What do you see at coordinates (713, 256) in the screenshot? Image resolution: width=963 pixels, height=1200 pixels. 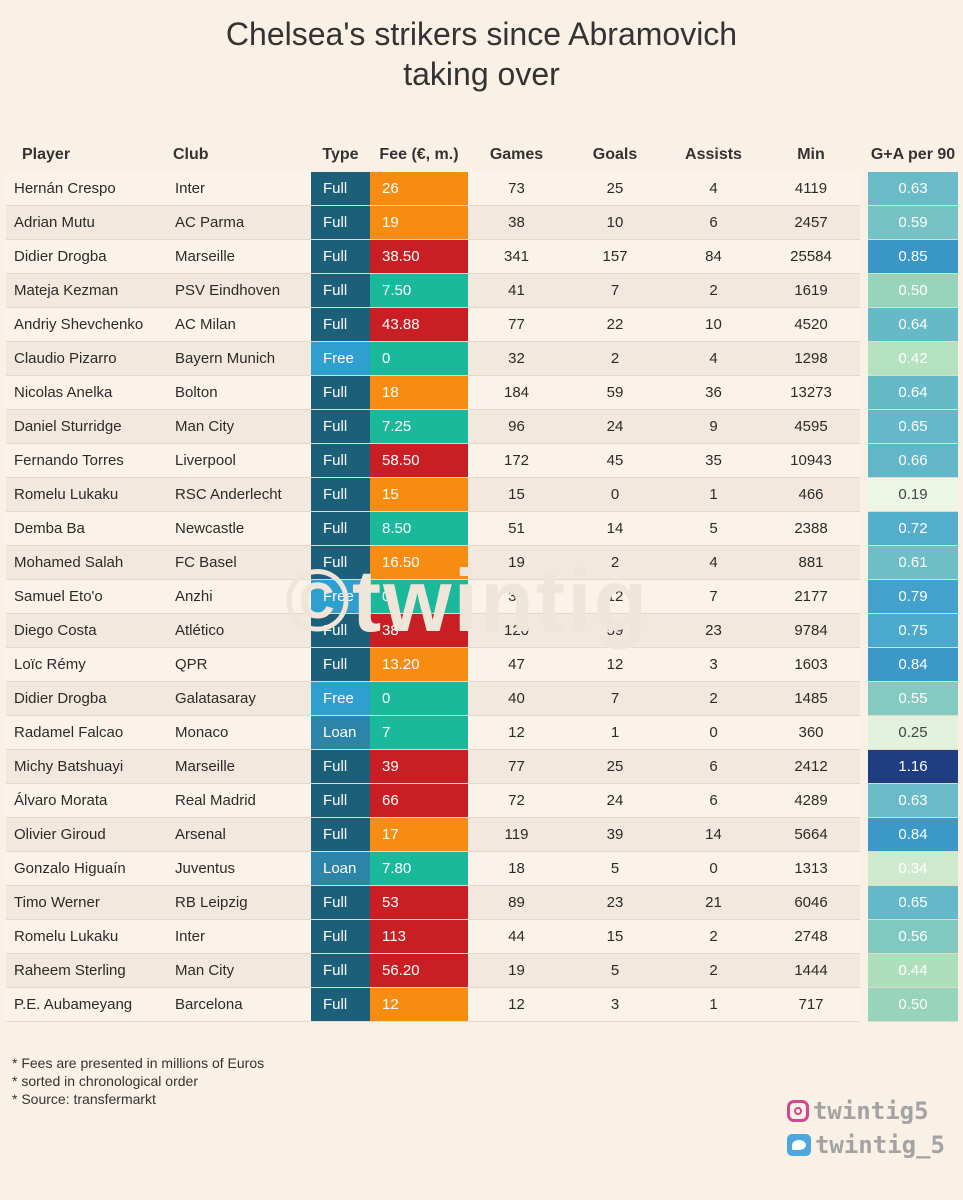 I see `assists-cell: 84` at bounding box center [713, 256].